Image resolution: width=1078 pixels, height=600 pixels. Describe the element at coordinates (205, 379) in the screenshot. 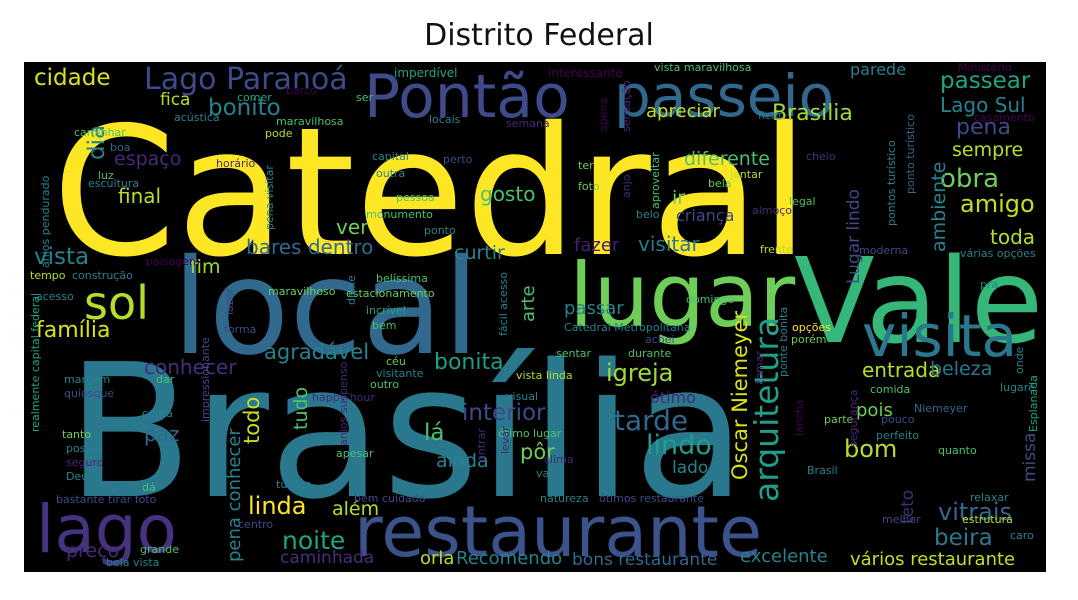

I see `cloud-word: impressionante` at that location.